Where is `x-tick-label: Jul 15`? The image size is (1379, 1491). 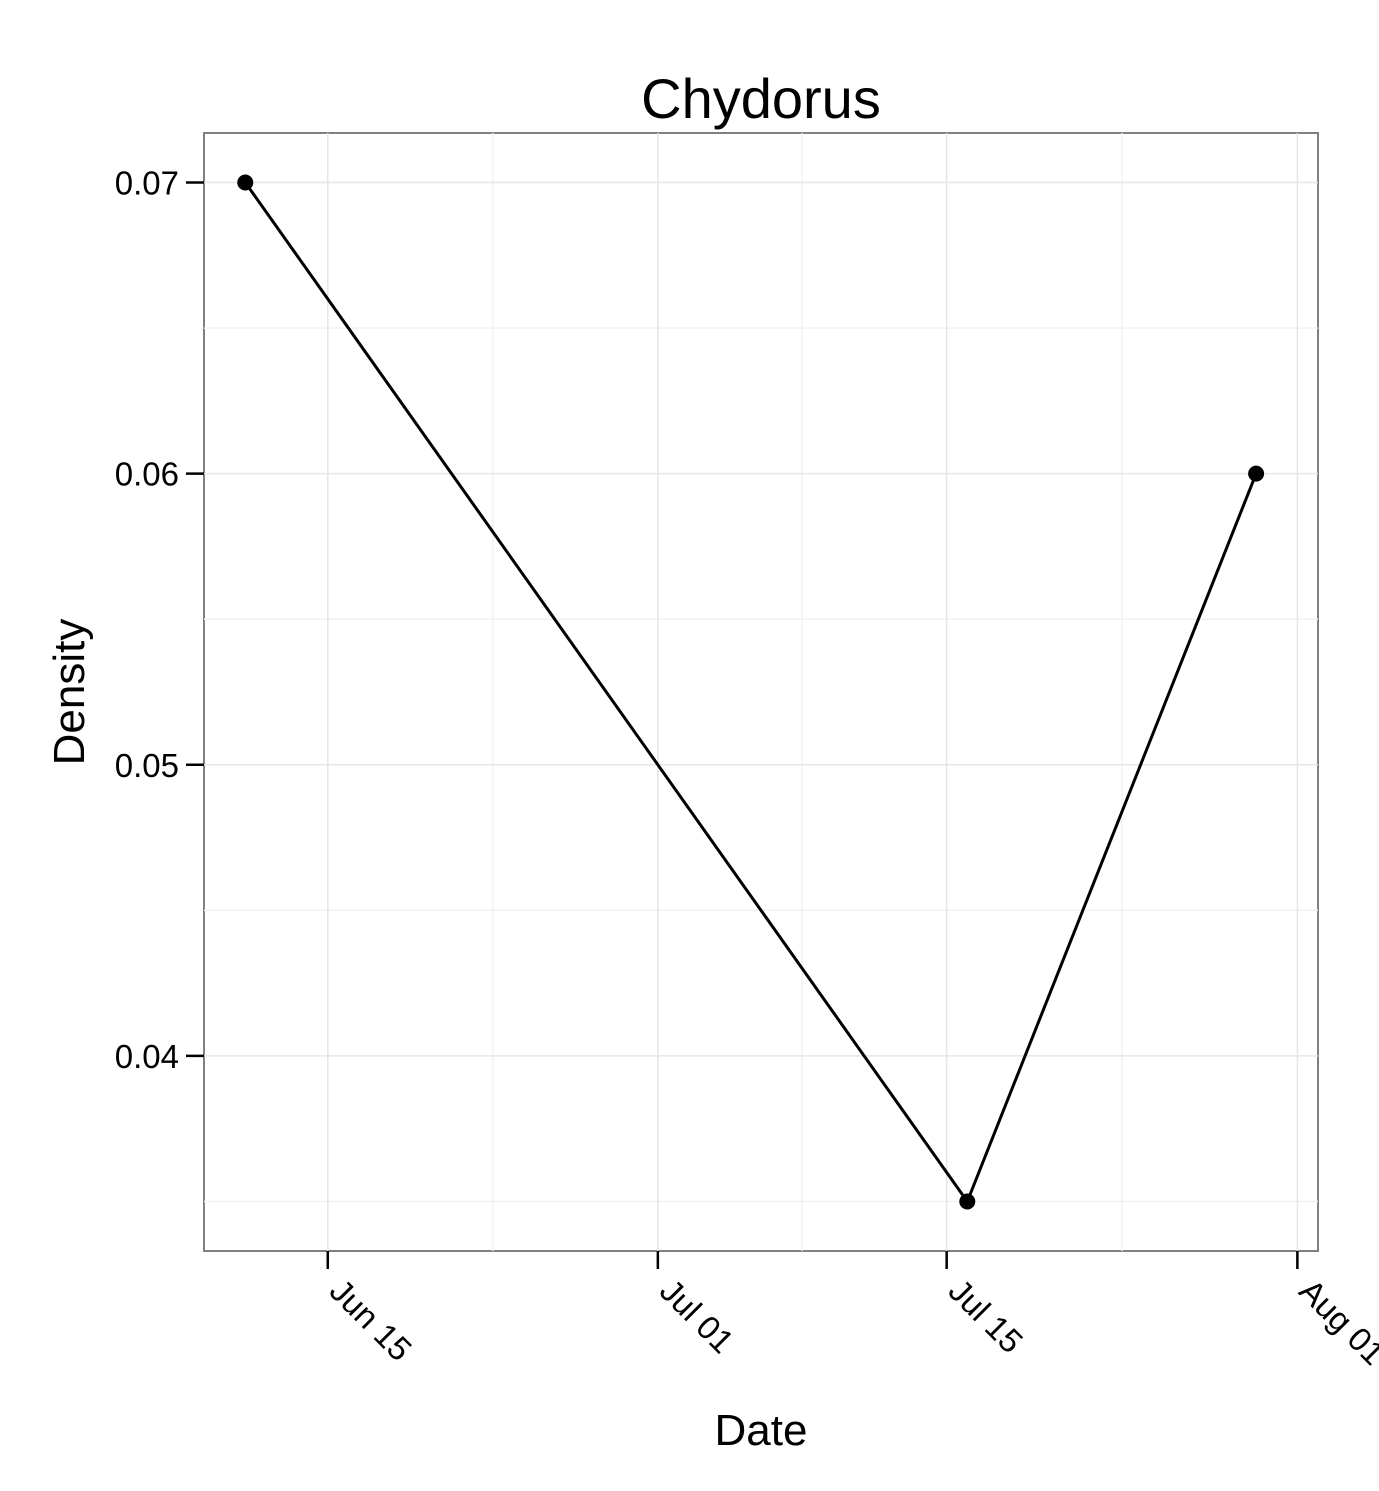
x-tick-label: Jul 15 is located at coordinates (986, 1316).